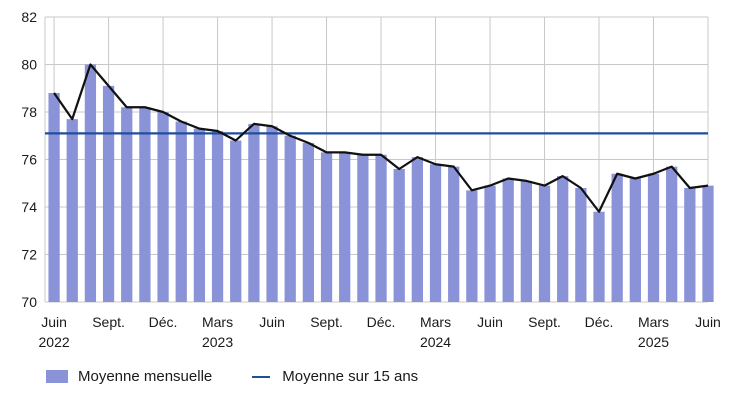 This screenshot has height=410, width=730. I want to click on x-tick-year: 2023, so click(217, 342).